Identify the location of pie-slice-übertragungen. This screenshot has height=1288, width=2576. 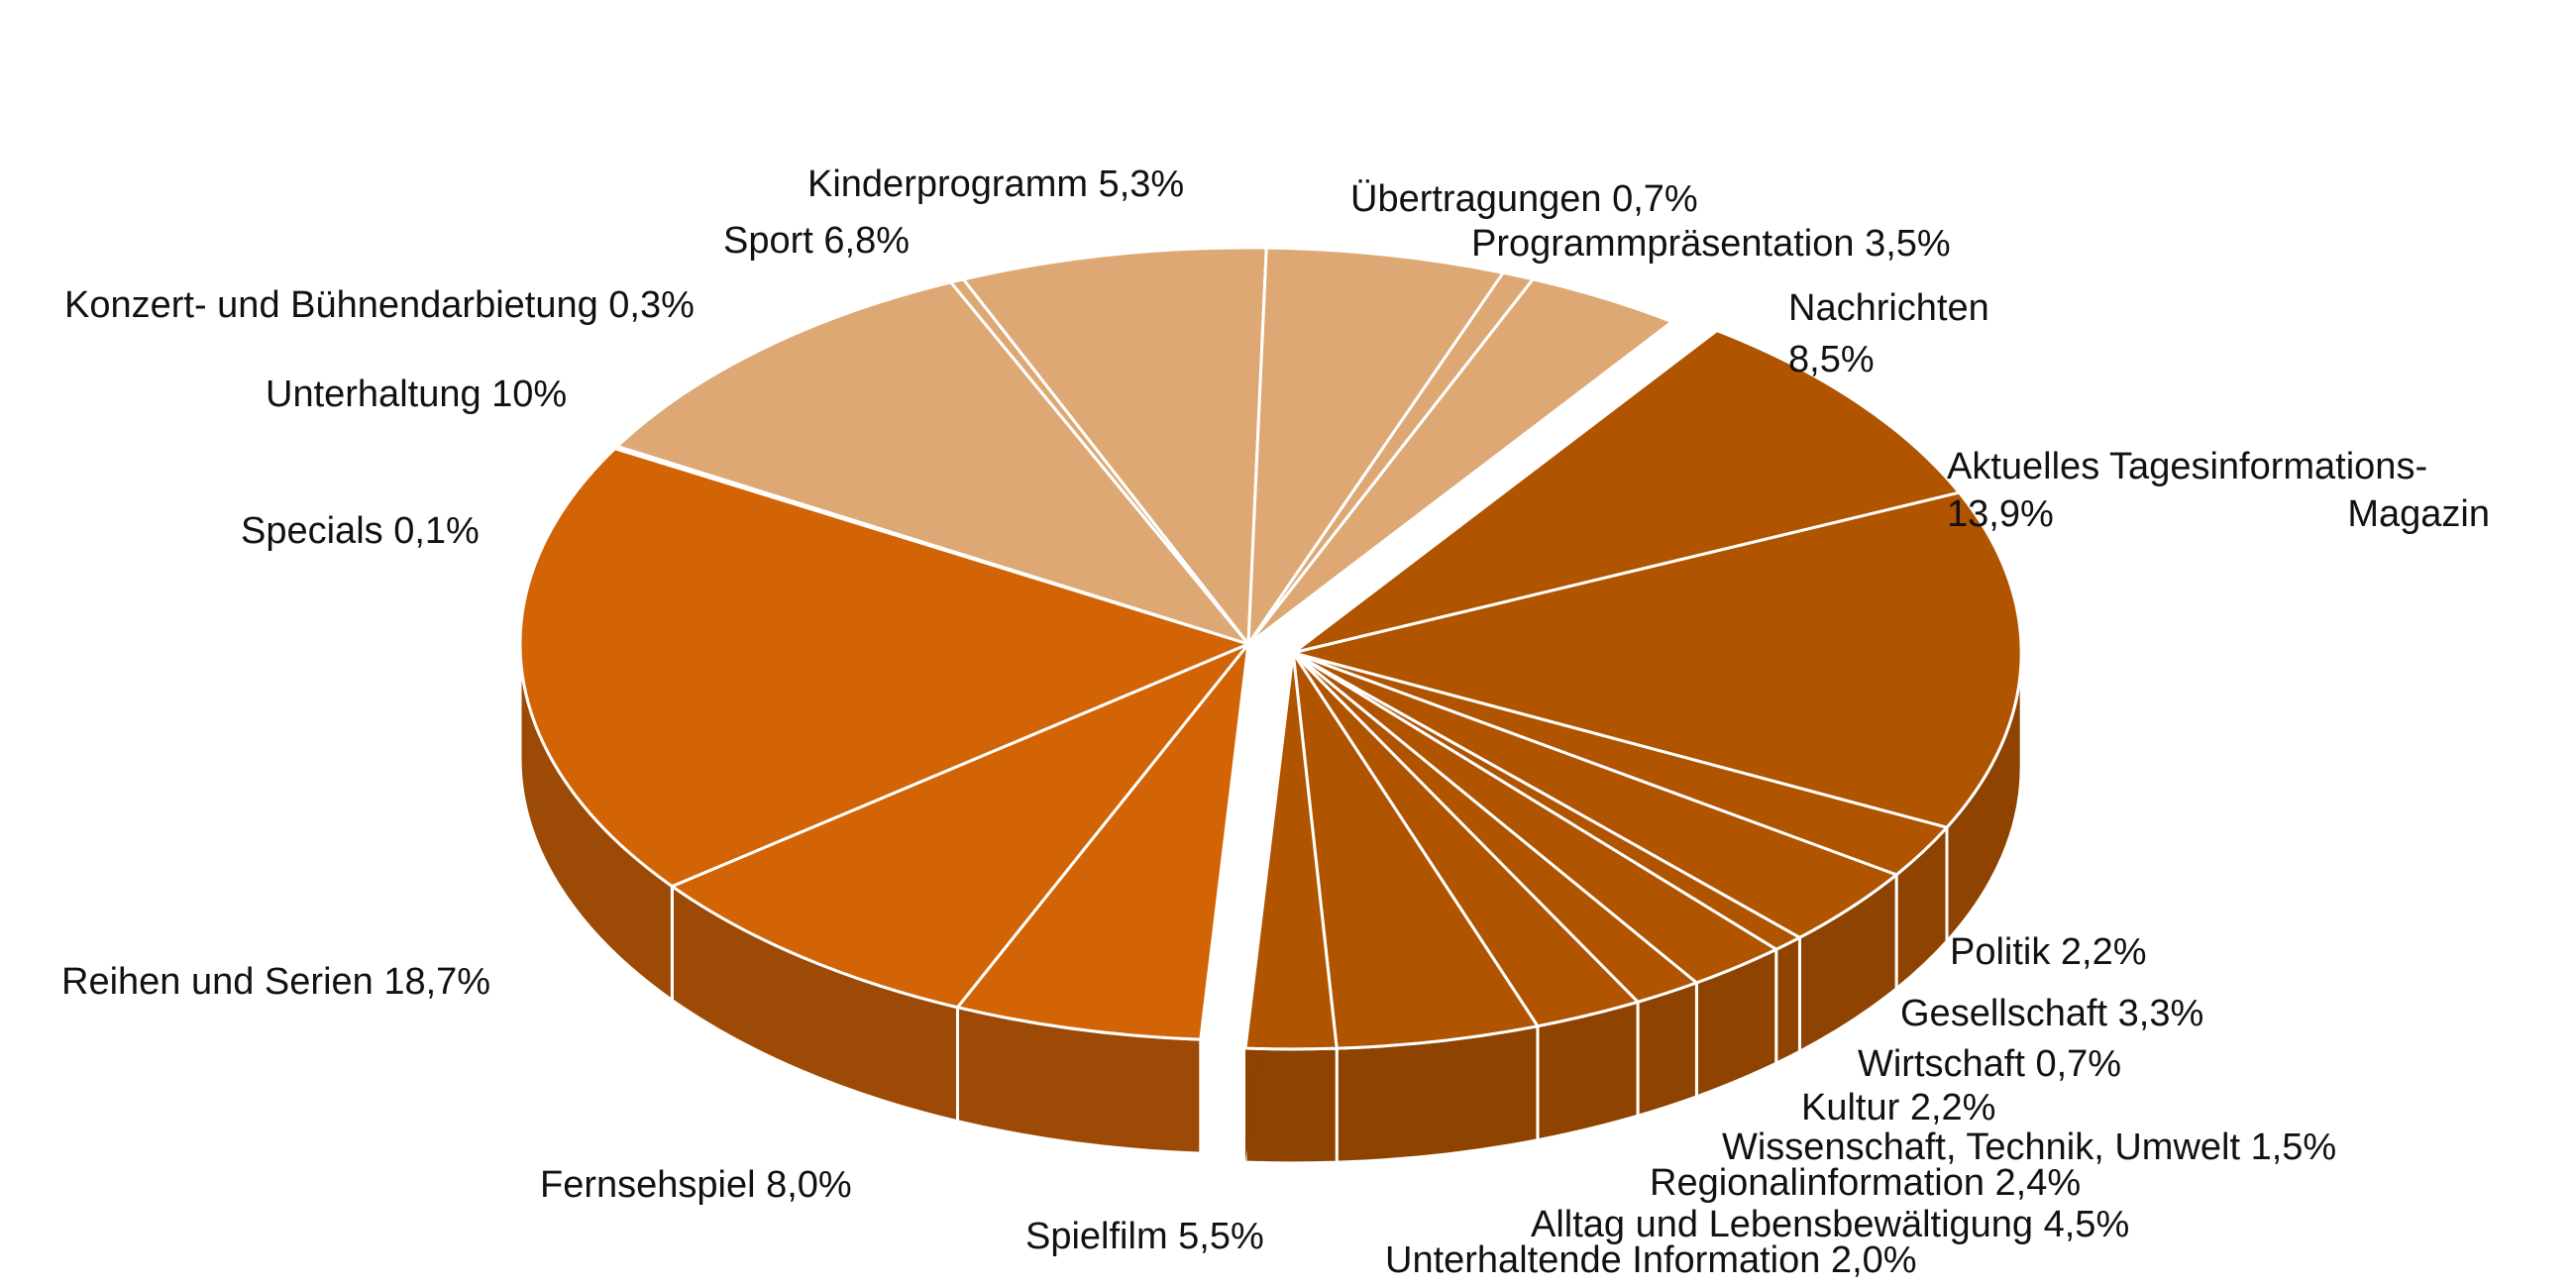
(1390, 458).